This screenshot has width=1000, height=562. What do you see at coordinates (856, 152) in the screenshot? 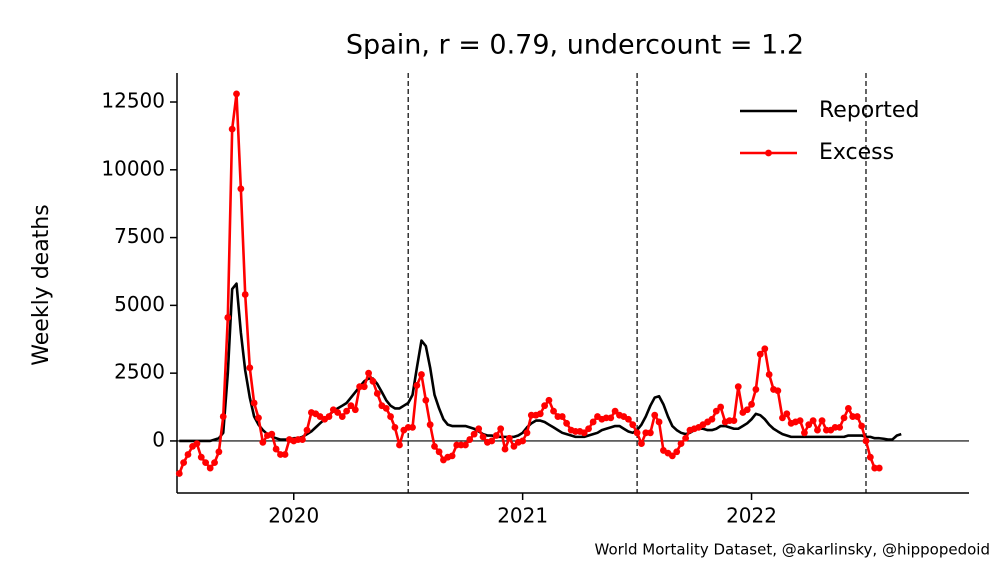
I see `legend-label: Excess` at bounding box center [856, 152].